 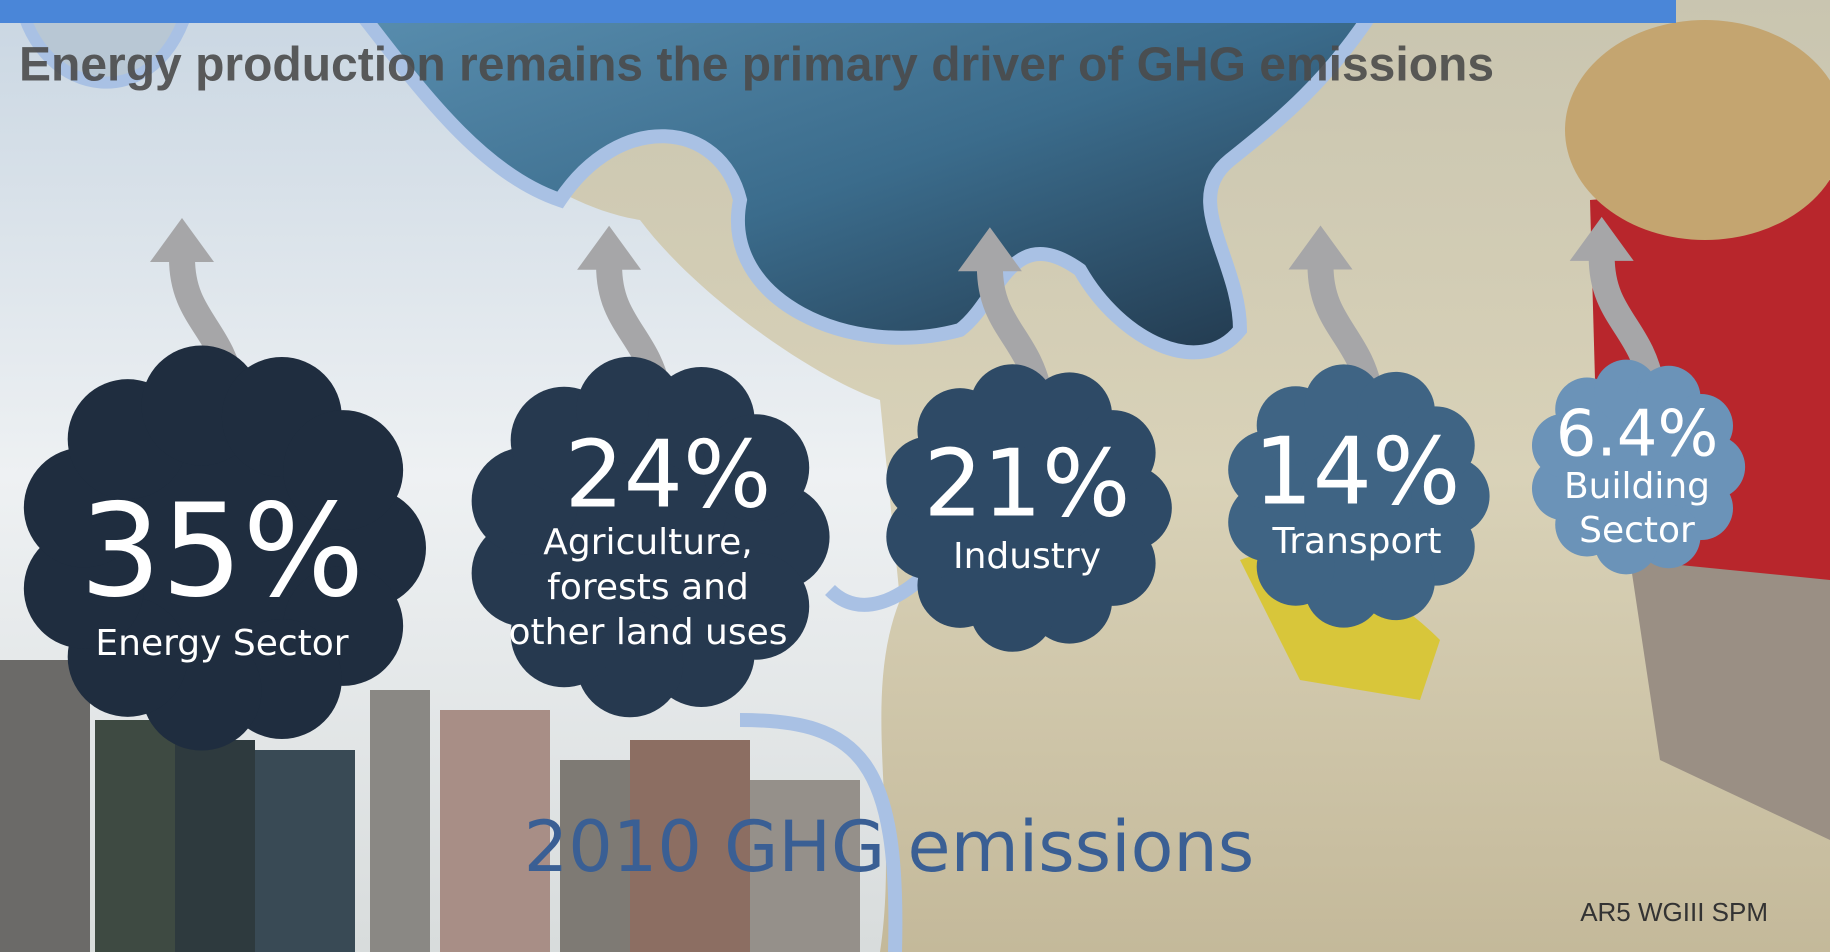 What do you see at coordinates (222, 551) in the screenshot?
I see `sector-share: 35%` at bounding box center [222, 551].